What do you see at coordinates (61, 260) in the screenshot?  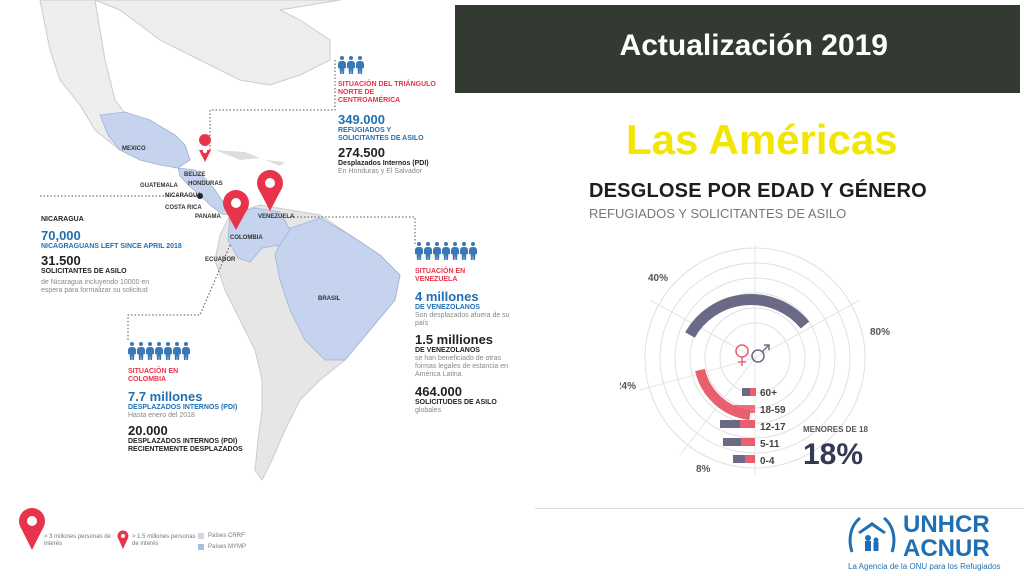 I see `nicaragua-value-2: 31.500` at bounding box center [61, 260].